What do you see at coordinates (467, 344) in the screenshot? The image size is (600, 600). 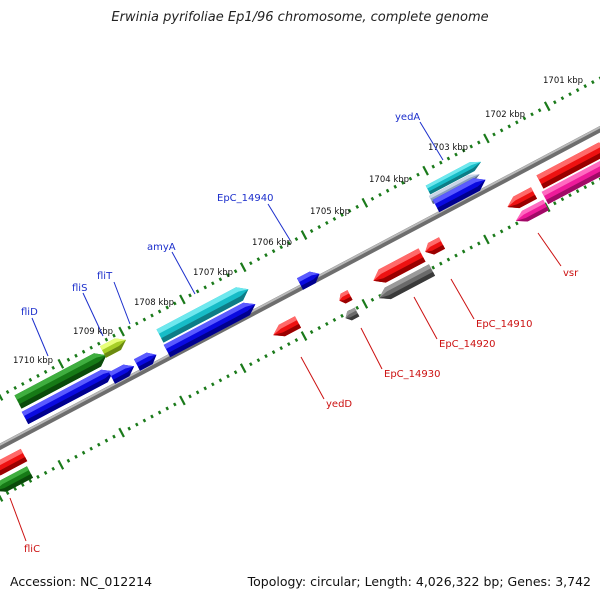 I see `gene-label-EpC_14920: EpC_14920` at bounding box center [467, 344].